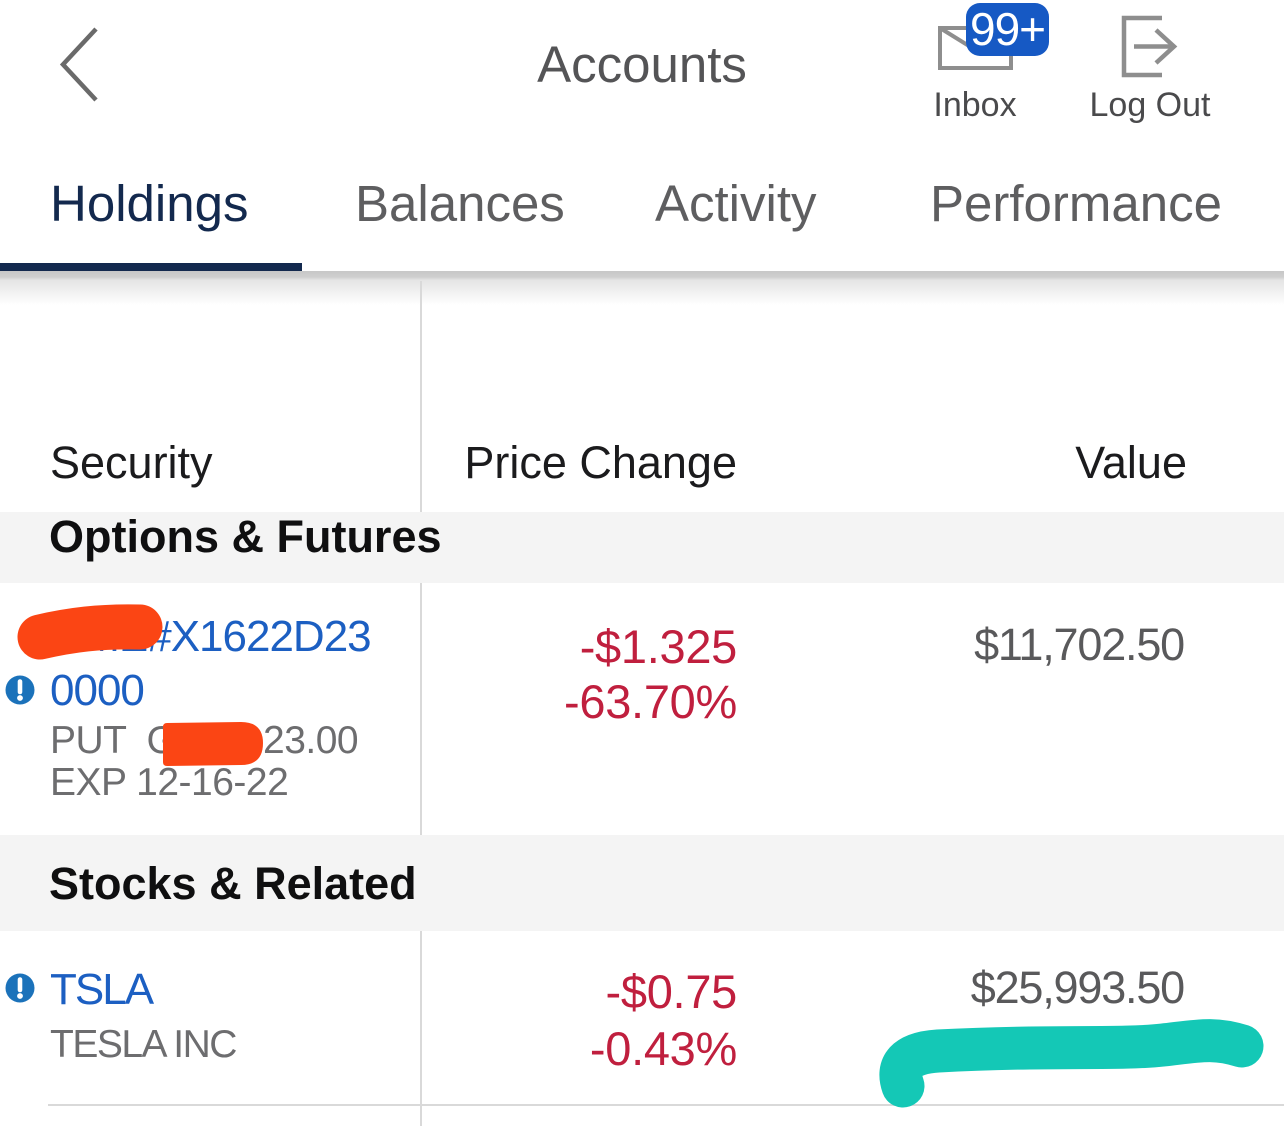 This screenshot has width=1284, height=1126. I want to click on inbox-label: Inbox, so click(975, 105).